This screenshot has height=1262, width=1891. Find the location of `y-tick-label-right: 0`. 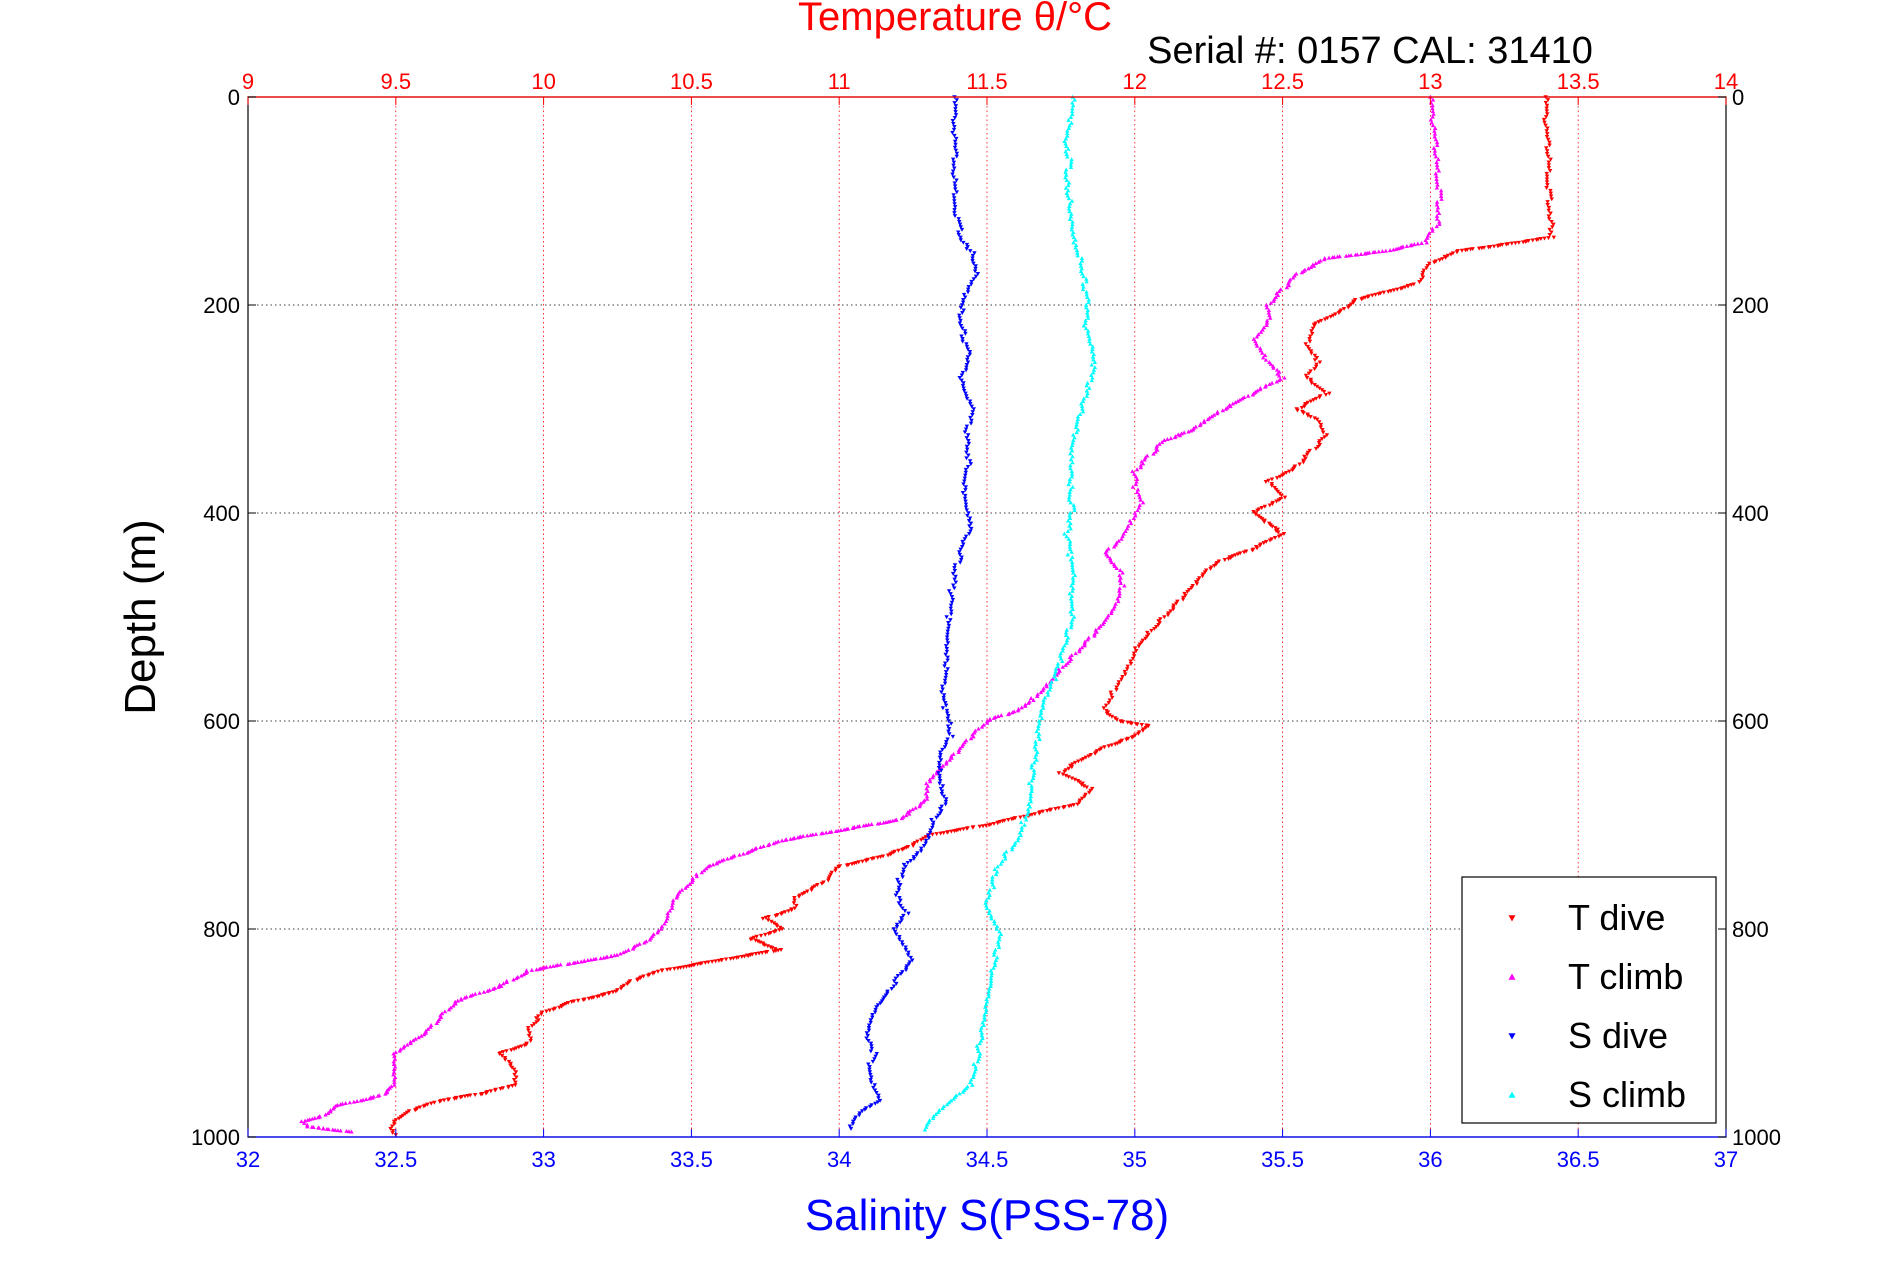

y-tick-label-right: 0 is located at coordinates (1738, 97).